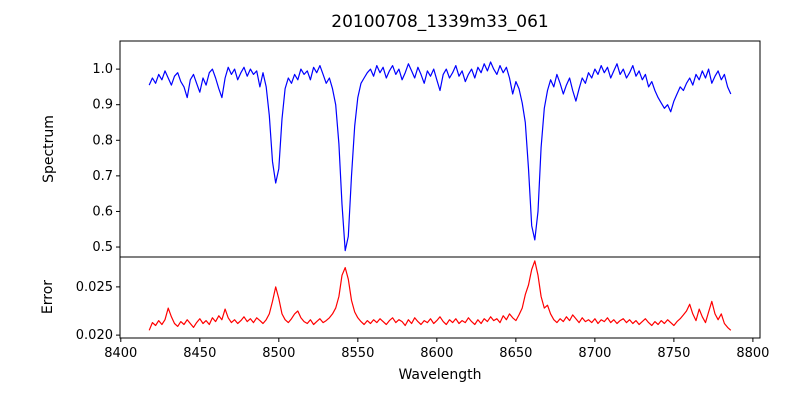 The image size is (800, 400). Describe the element at coordinates (752, 353) in the screenshot. I see `x-tick-label: 8800` at that location.